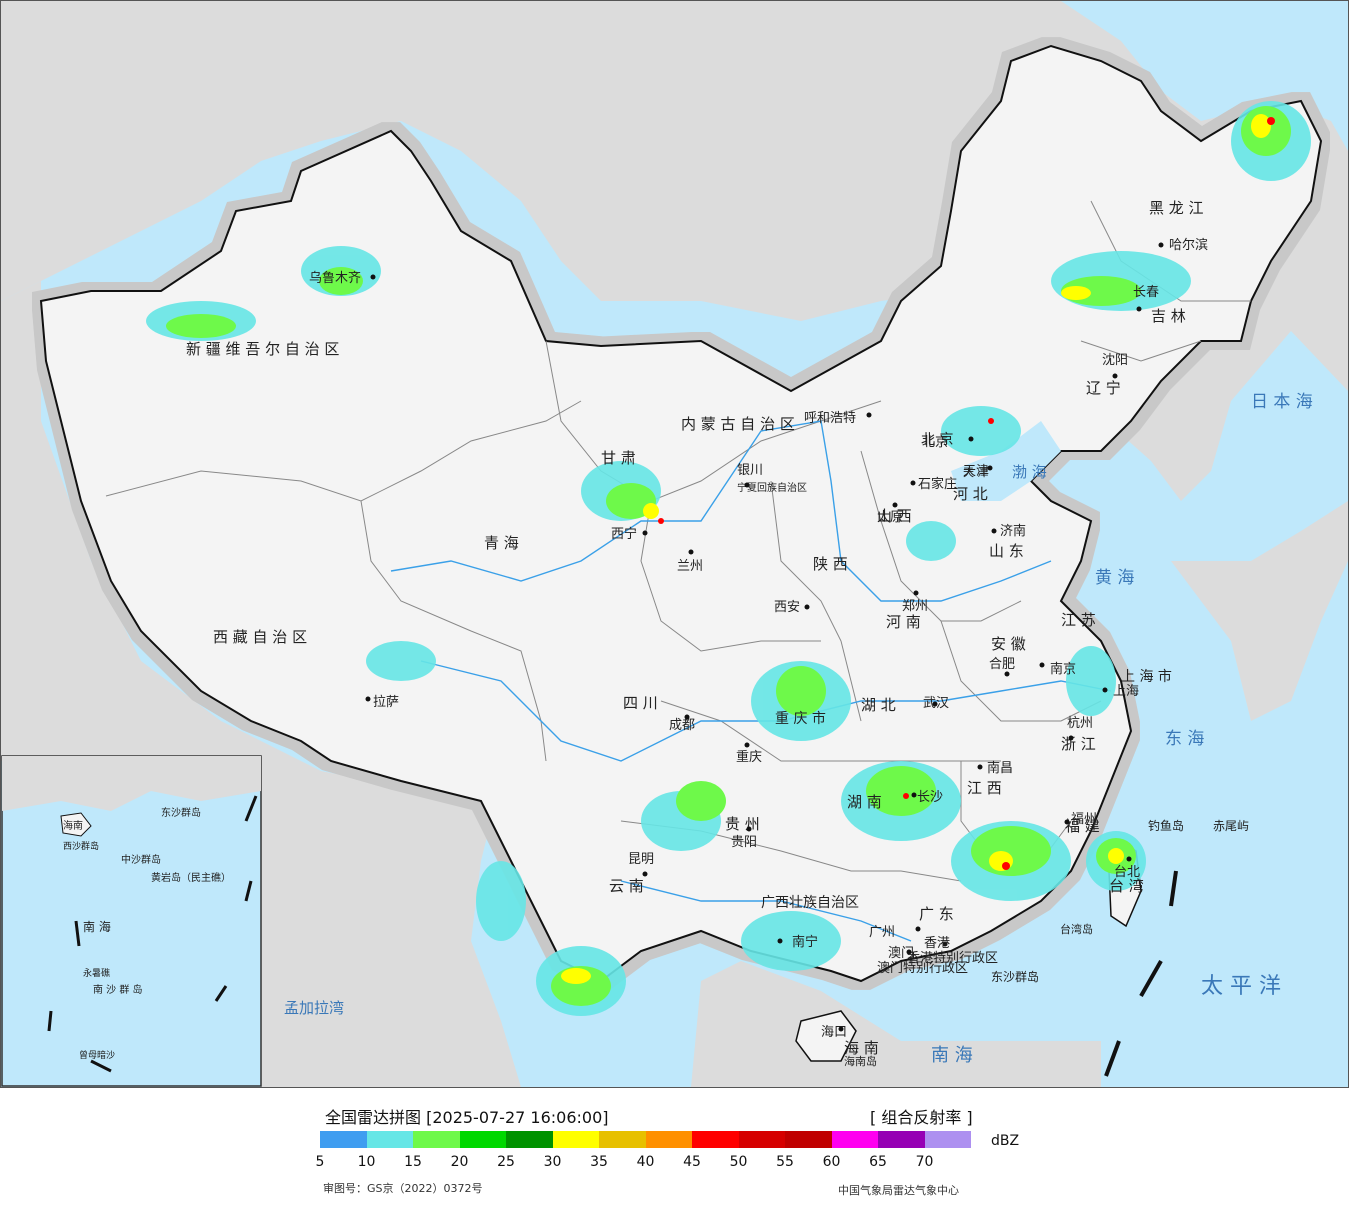  I want to click on scale-tick-label: 5, so click(320, 1162).